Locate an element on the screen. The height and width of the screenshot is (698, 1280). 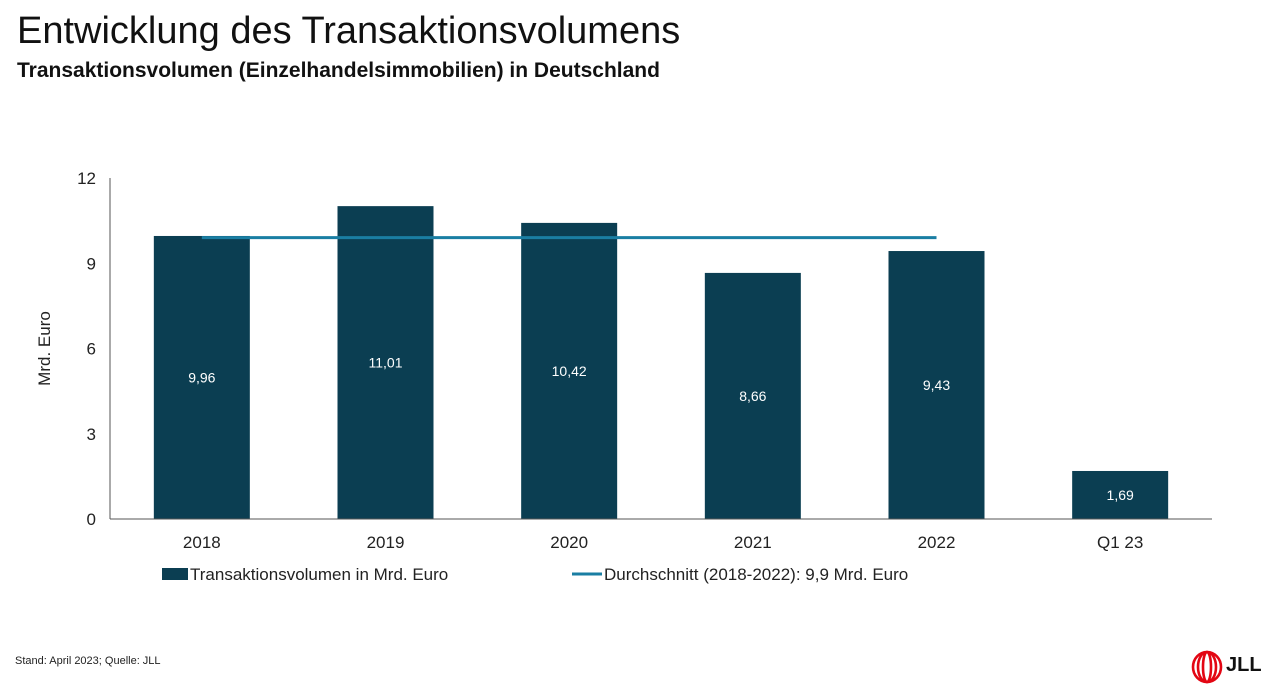
data-label: 10,42 is located at coordinates (569, 371).